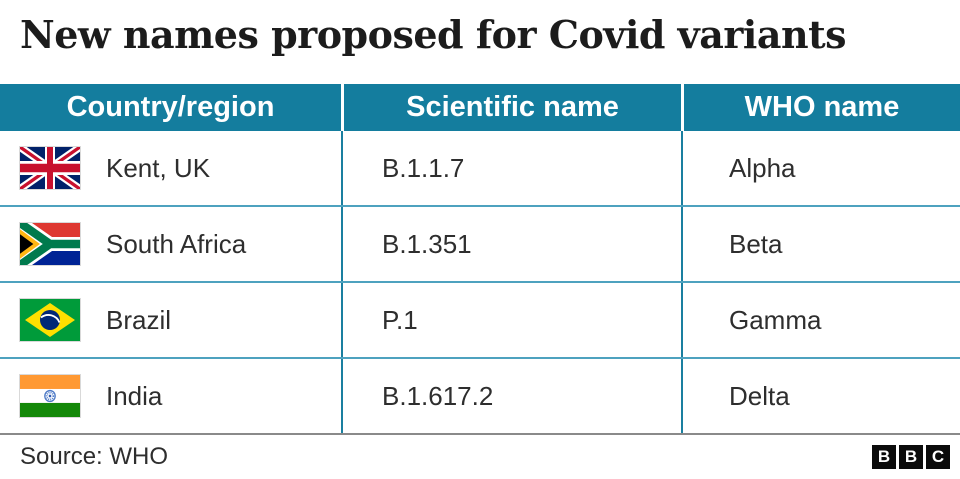 Image resolution: width=960 pixels, height=479 pixels. I want to click on who-name-cell: Beta, so click(820, 244).